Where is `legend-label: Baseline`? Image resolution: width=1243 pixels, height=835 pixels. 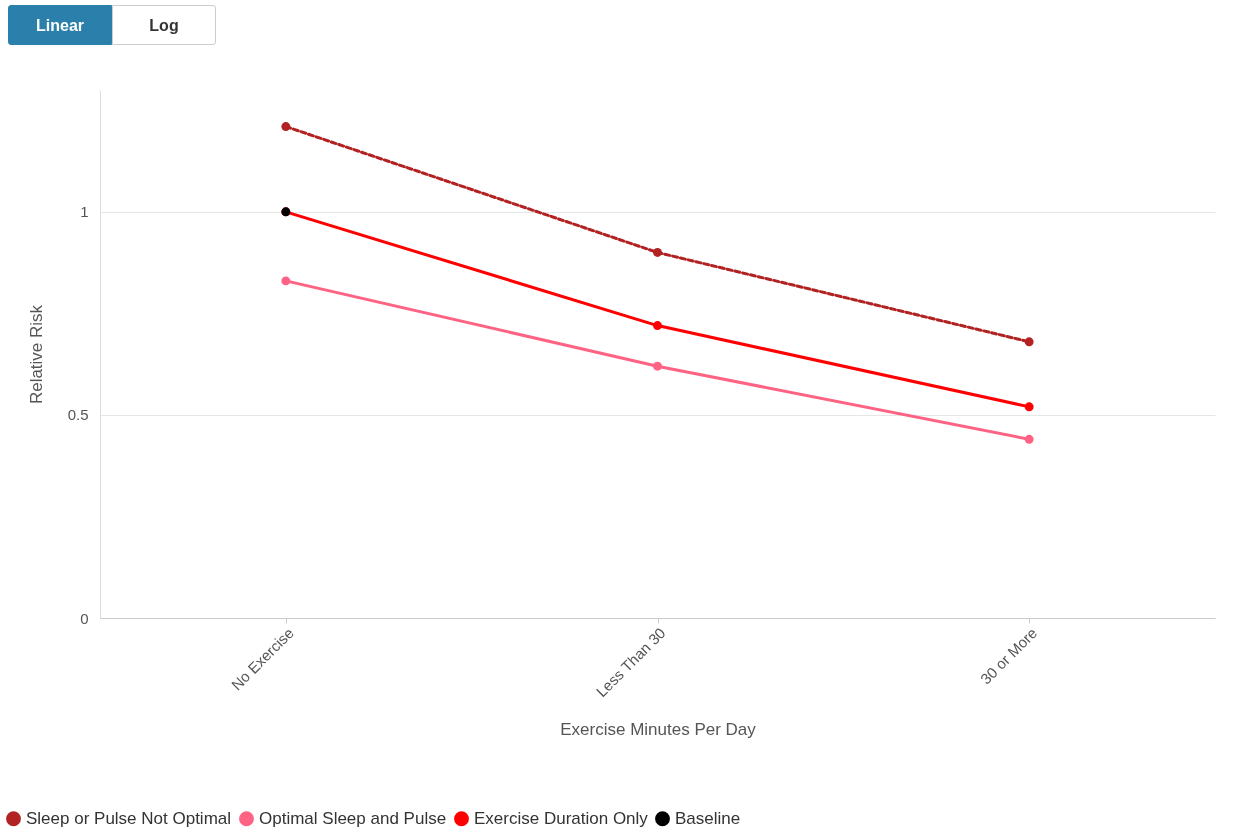
legend-label: Baseline is located at coordinates (708, 818).